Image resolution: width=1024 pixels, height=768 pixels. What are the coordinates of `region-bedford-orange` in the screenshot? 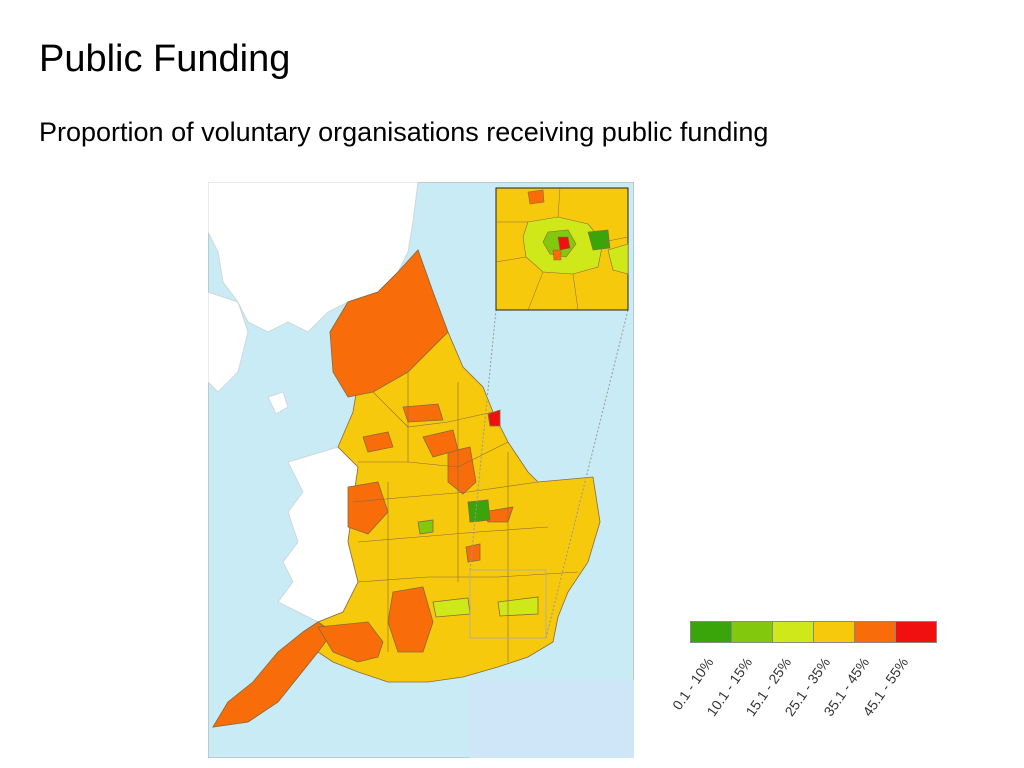 It's located at (473, 553).